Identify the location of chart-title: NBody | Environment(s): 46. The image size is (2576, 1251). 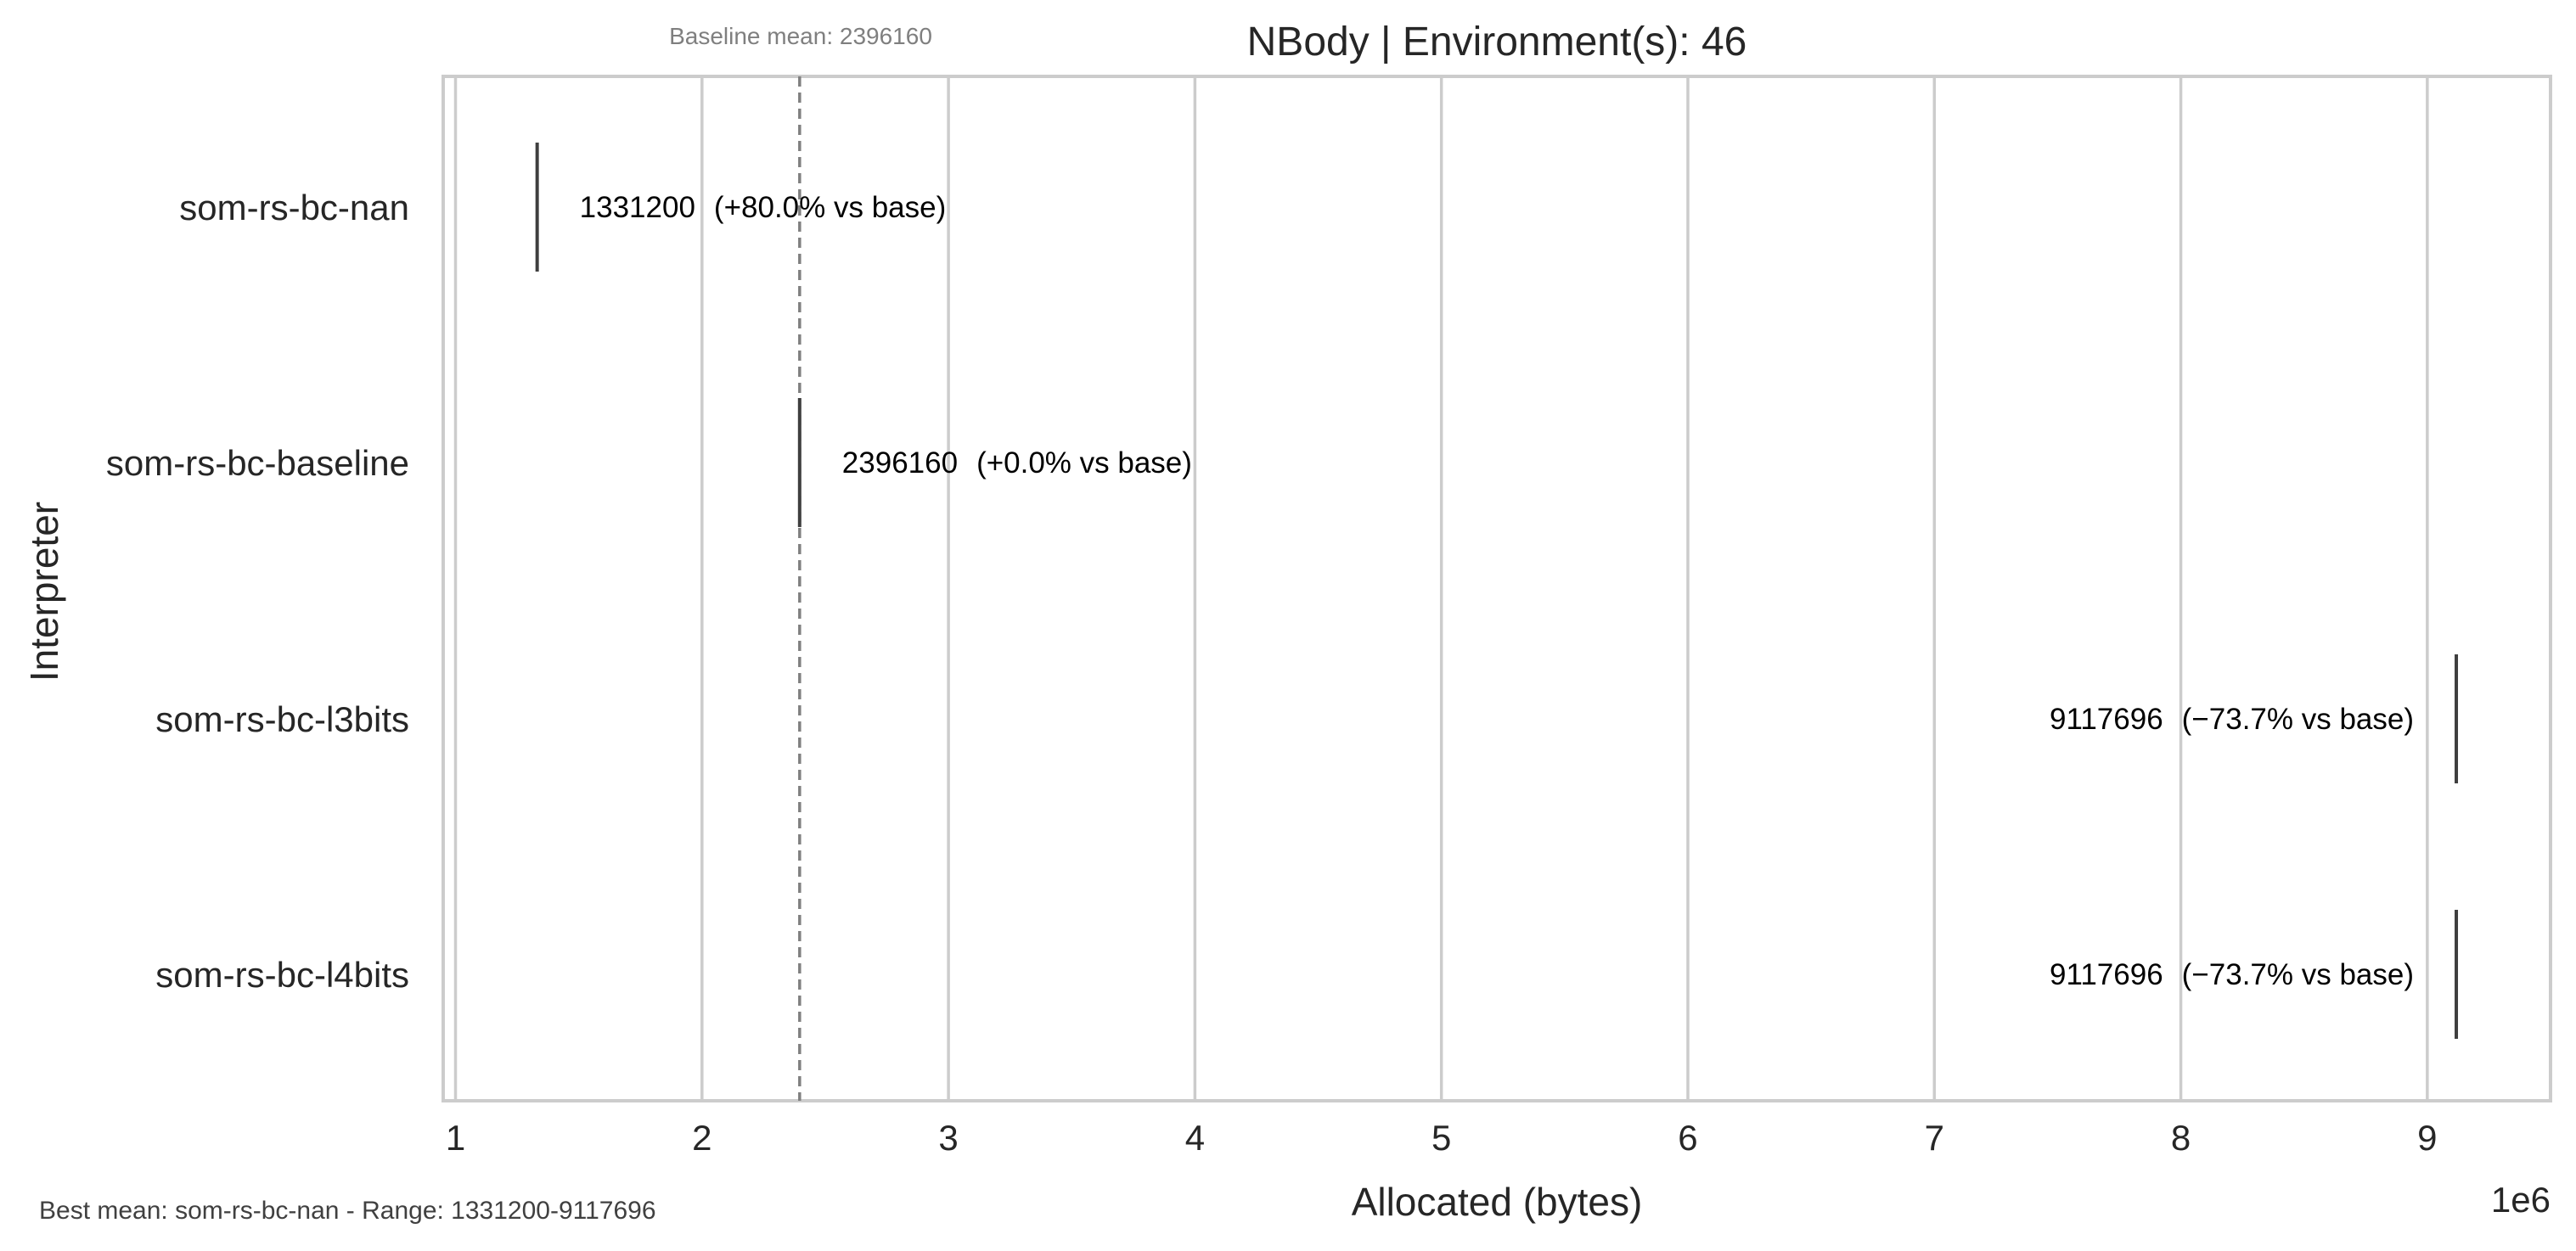
(1497, 42).